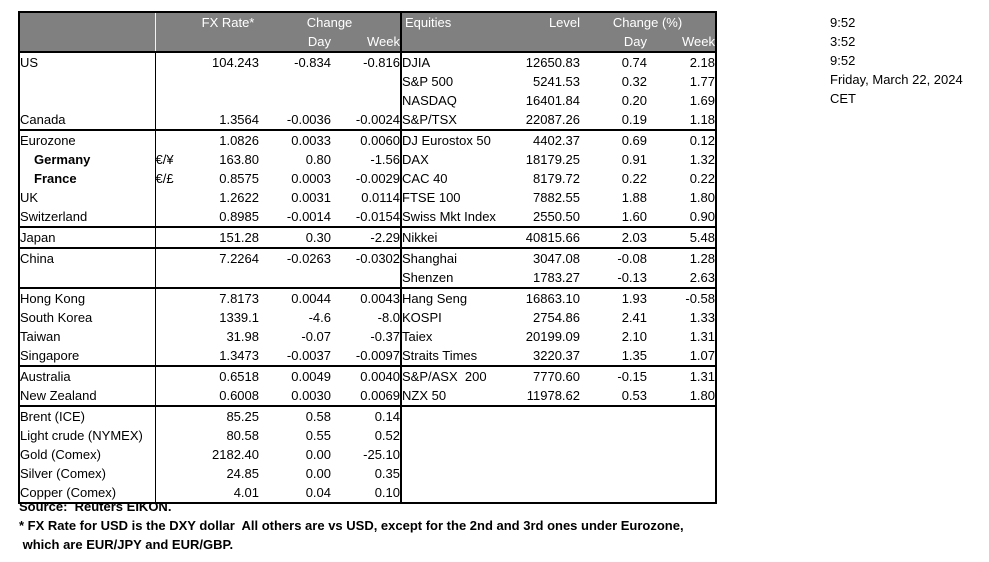 The image size is (989, 562). I want to click on table-row: Shenzen 1783.27 -0.13 2.63, so click(367, 278).